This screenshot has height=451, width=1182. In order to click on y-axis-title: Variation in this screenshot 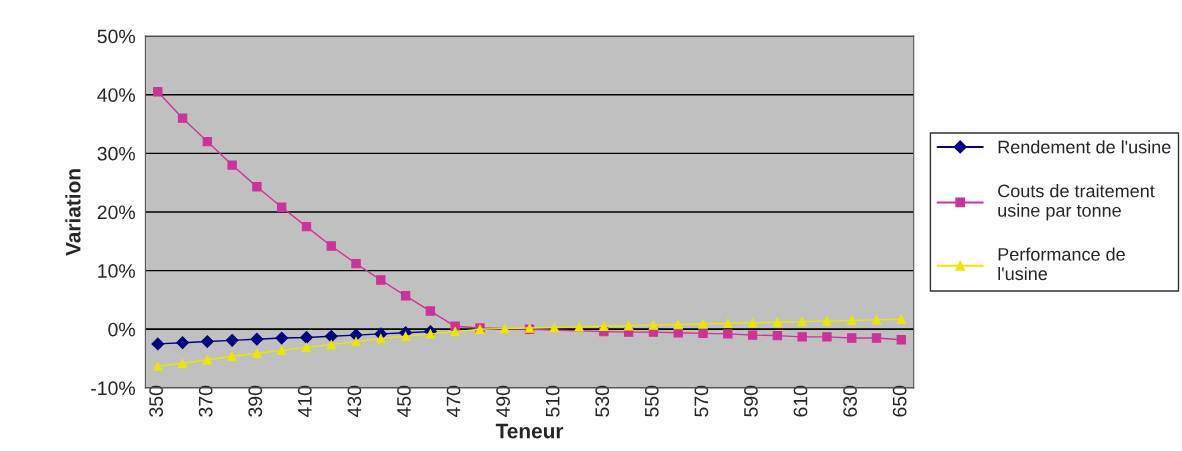, I will do `click(73, 212)`.